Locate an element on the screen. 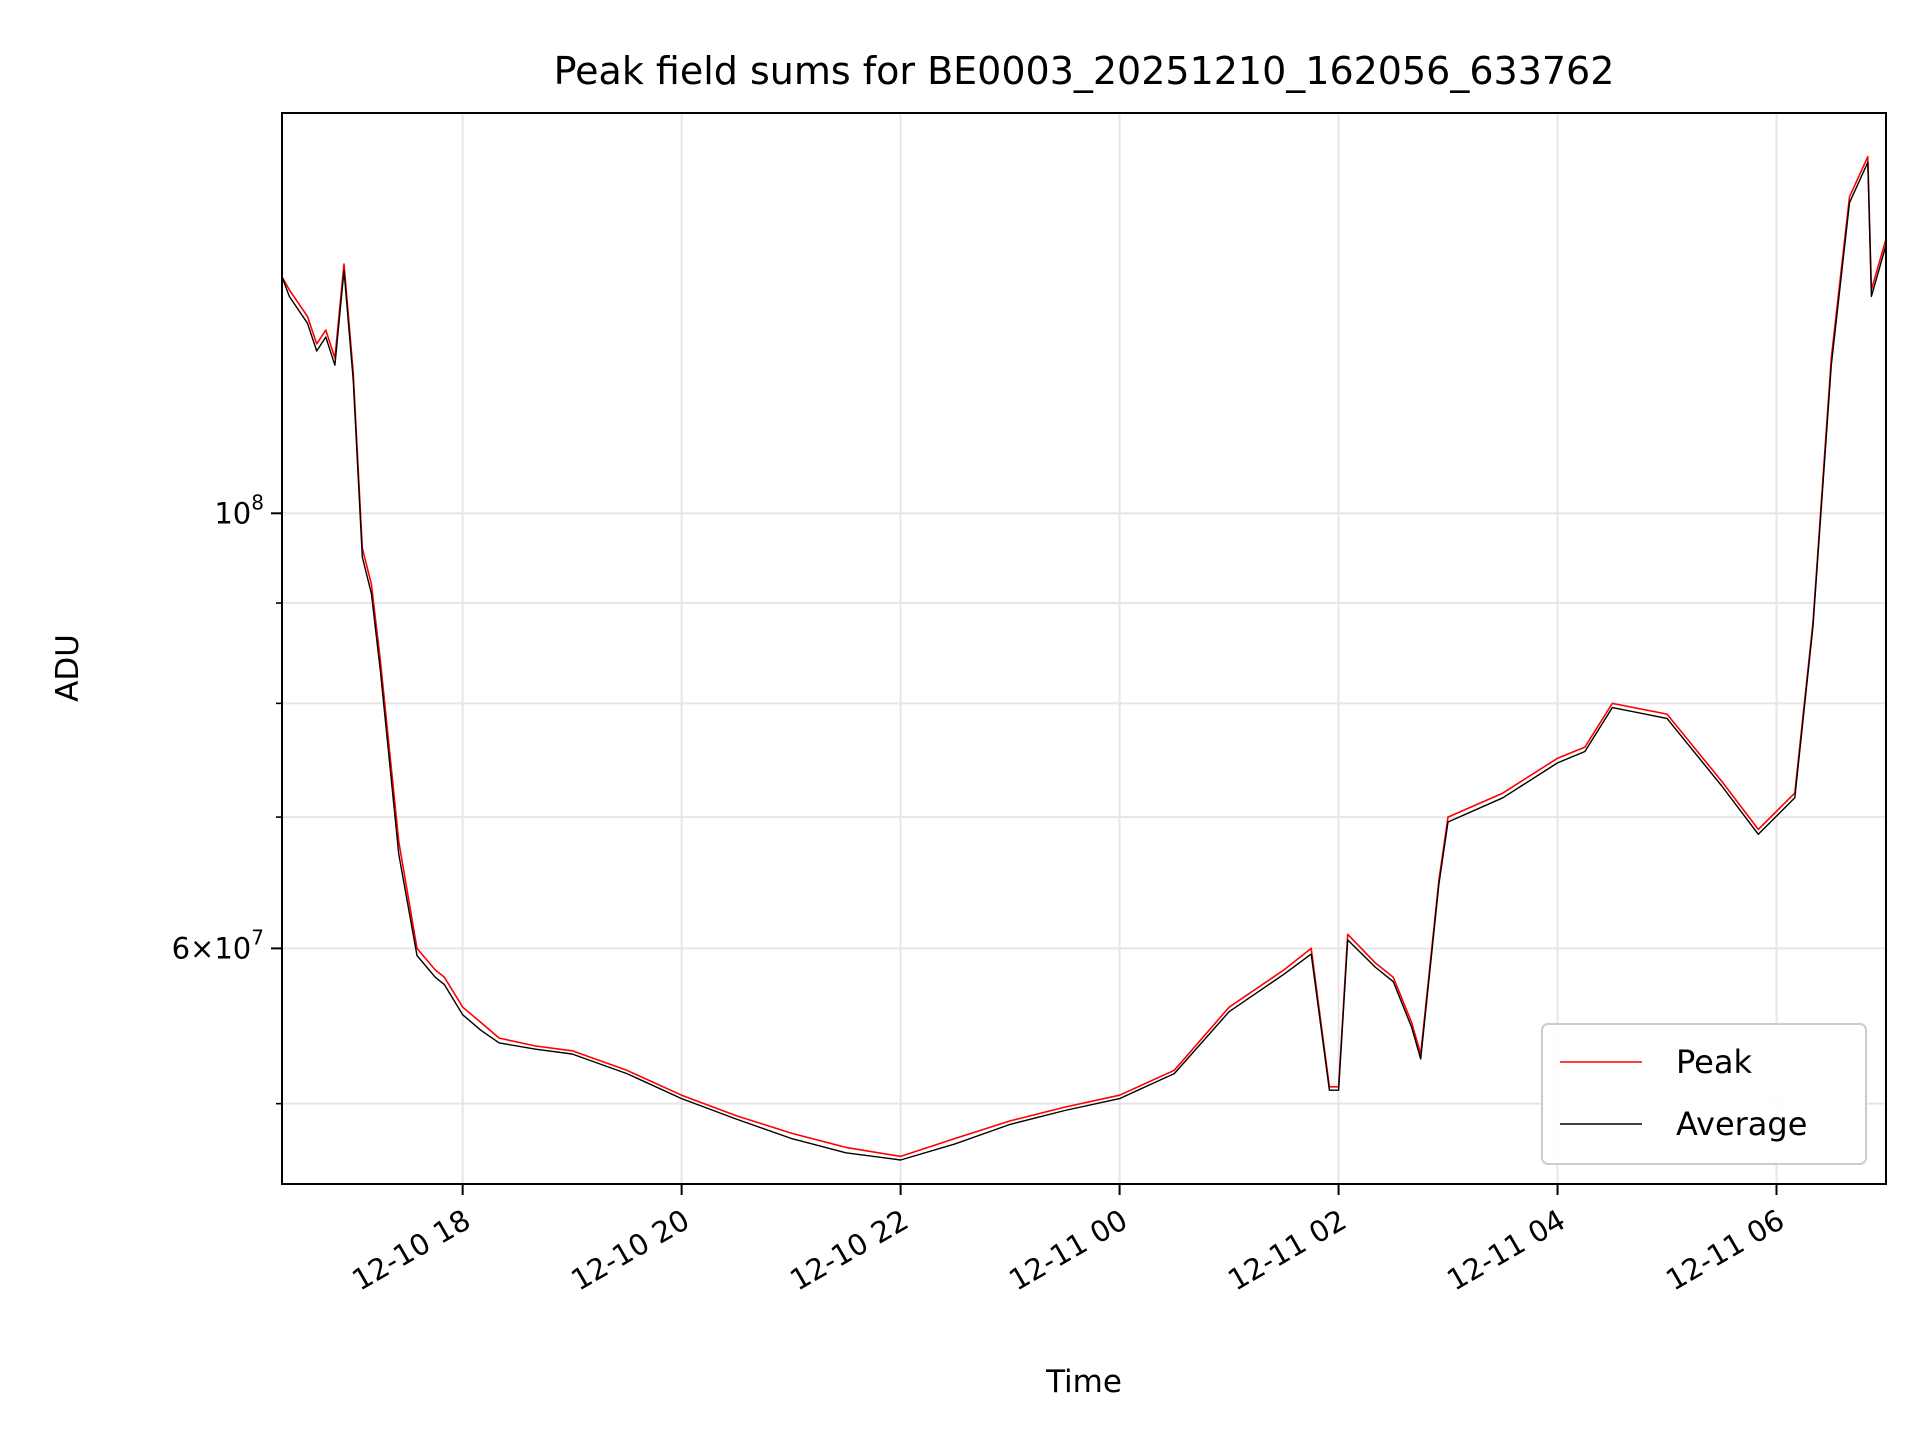  legend-box is located at coordinates (1704, 1094).